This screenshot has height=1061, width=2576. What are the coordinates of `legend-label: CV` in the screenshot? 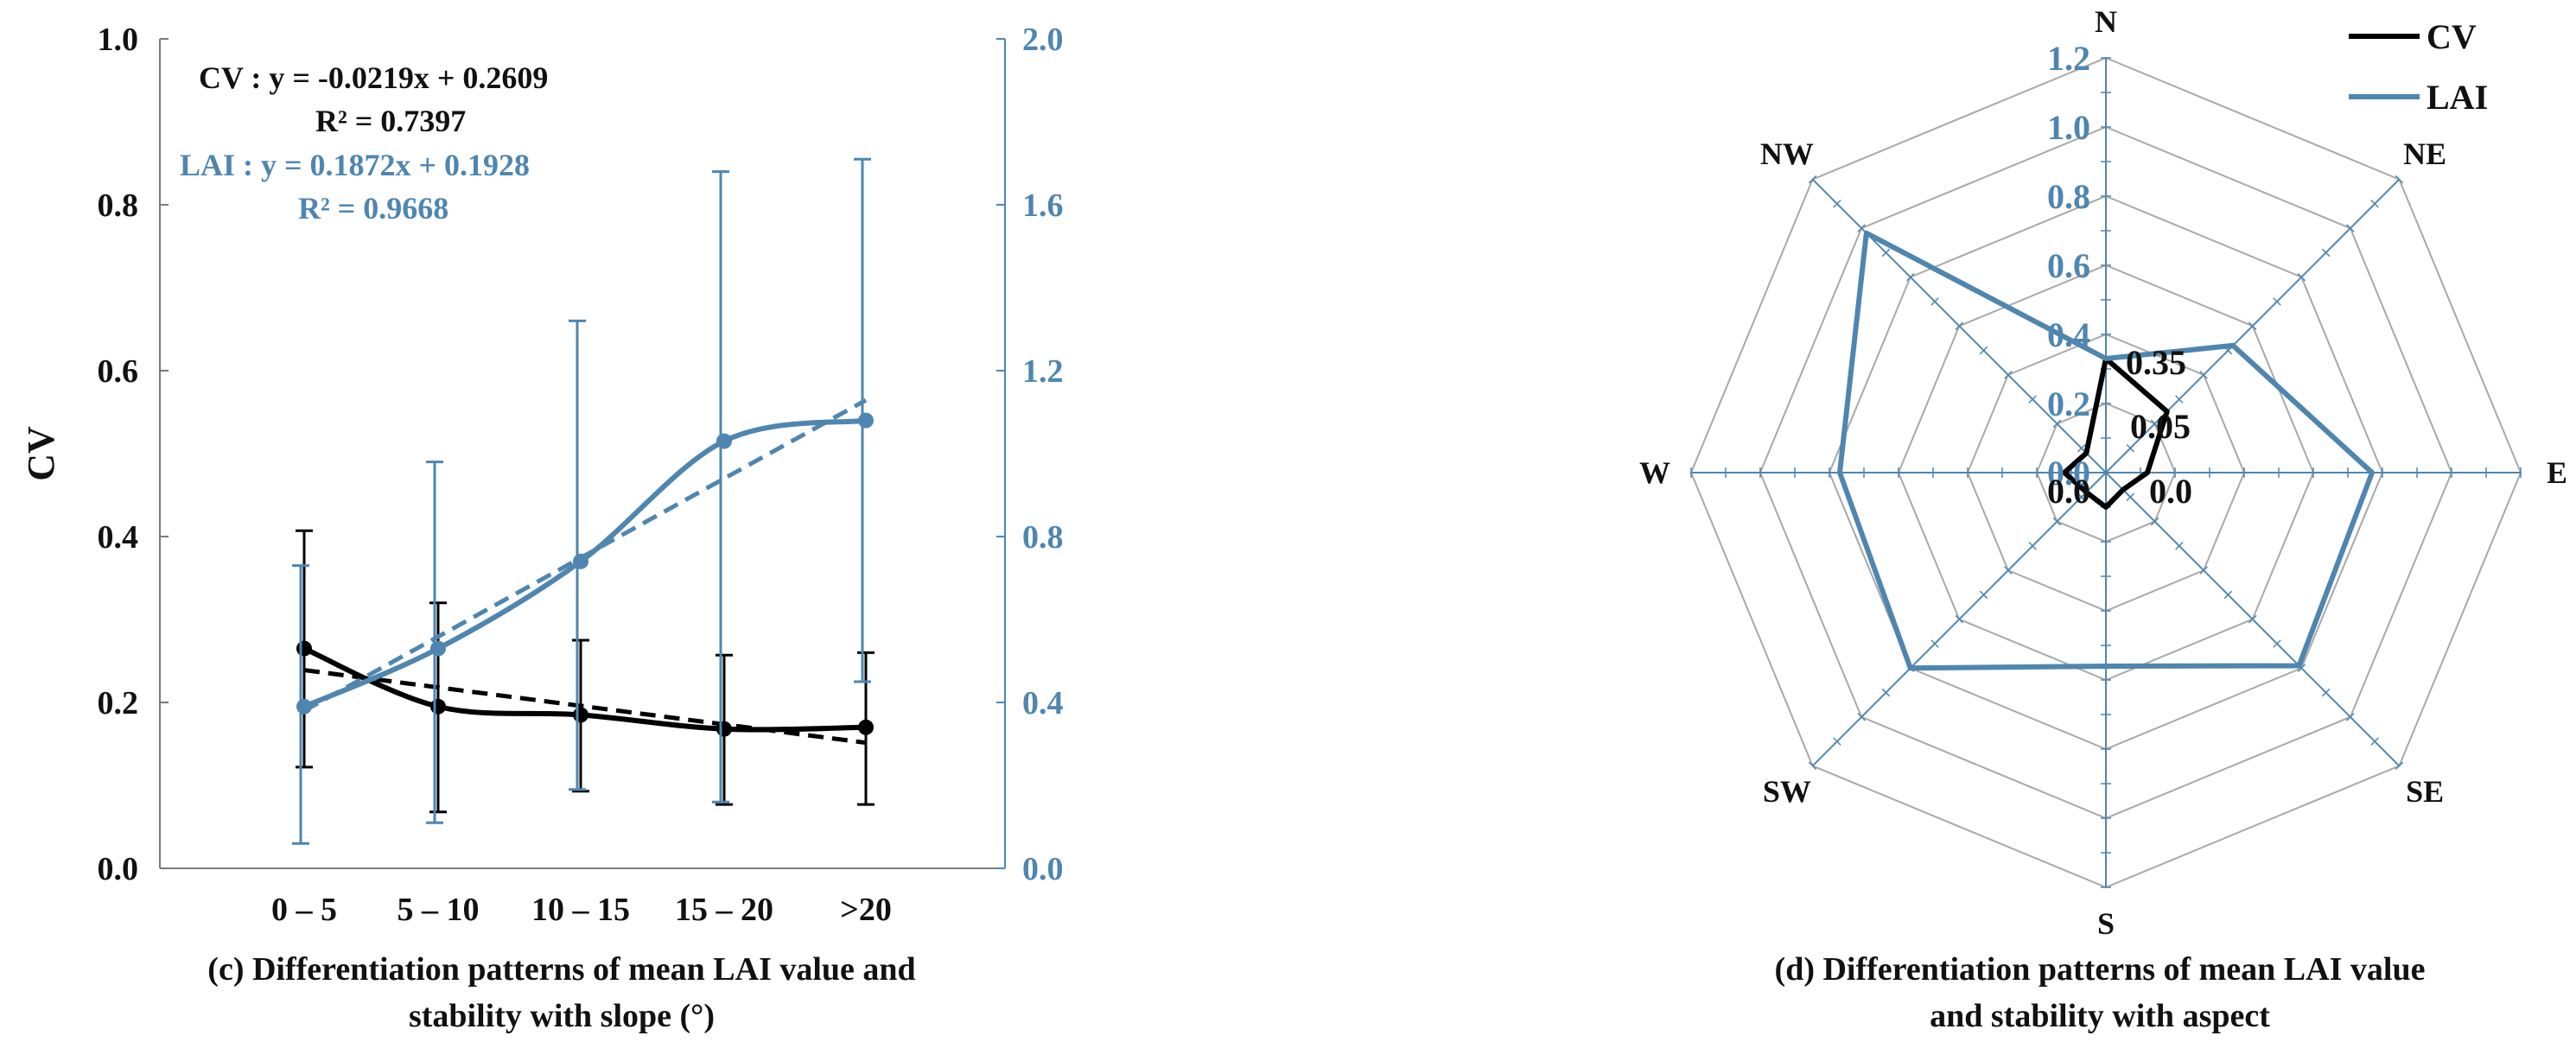 It's located at (2452, 37).